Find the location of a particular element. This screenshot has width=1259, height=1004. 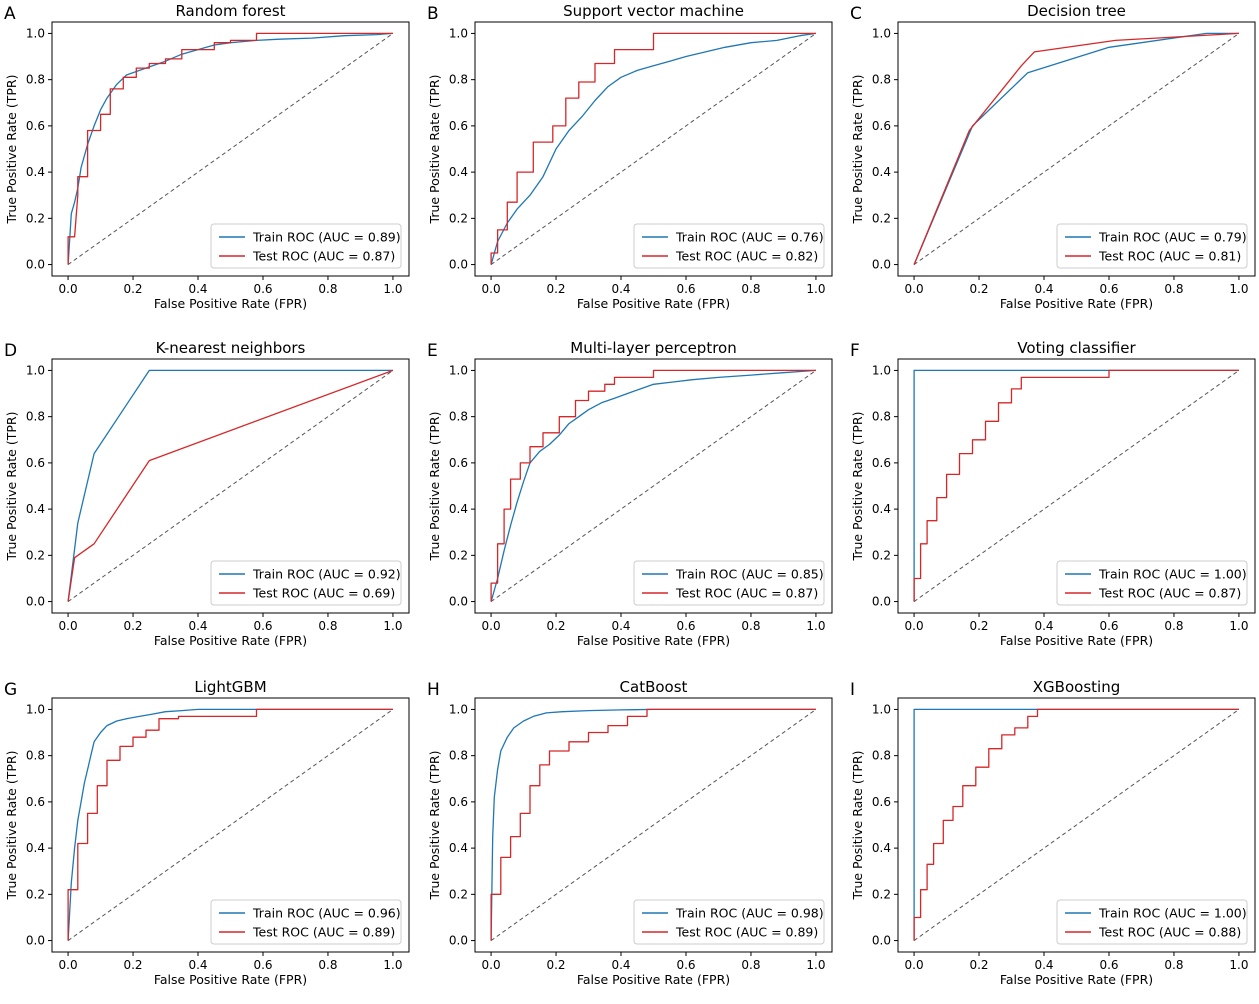

legend-train-label: Train ROC (AUC = 1.00) is located at coordinates (1172, 574).